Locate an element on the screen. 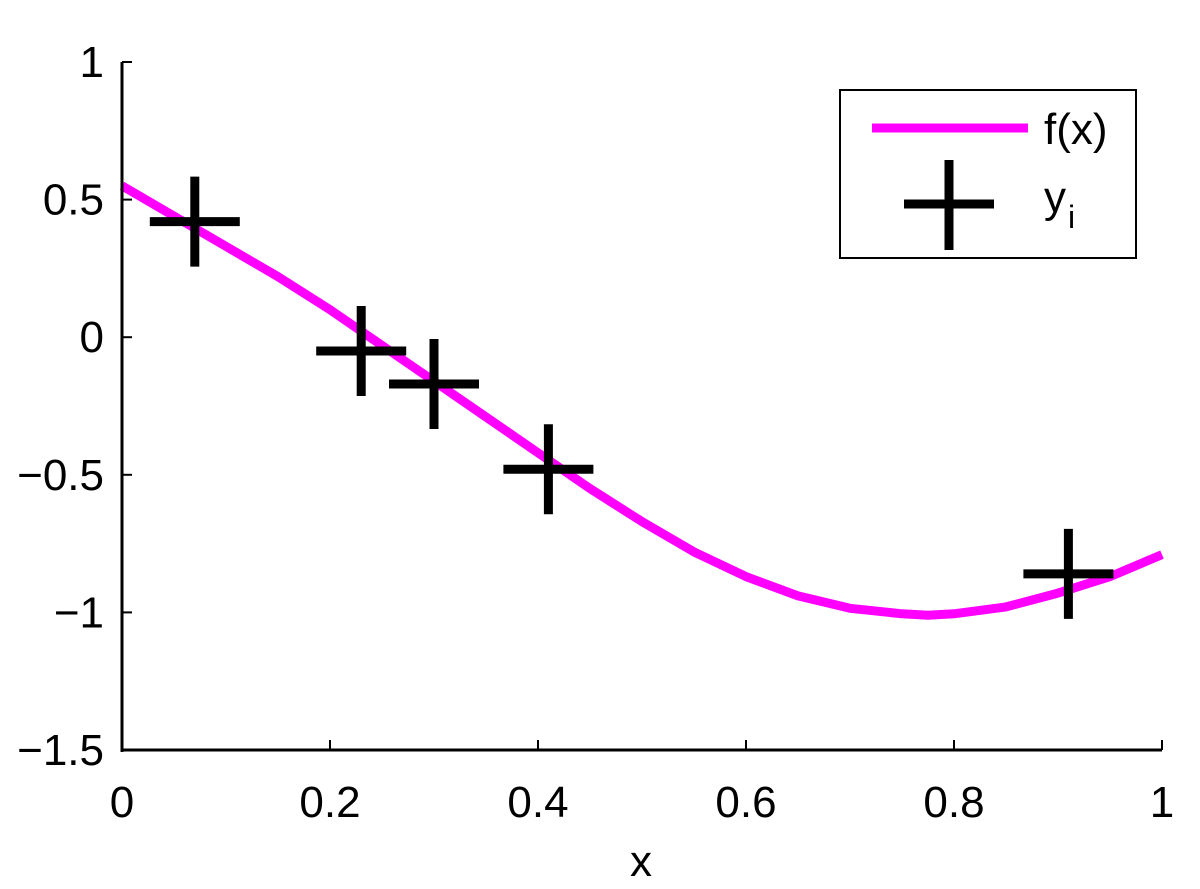  x-tick-label: 0.2 is located at coordinates (329, 802).